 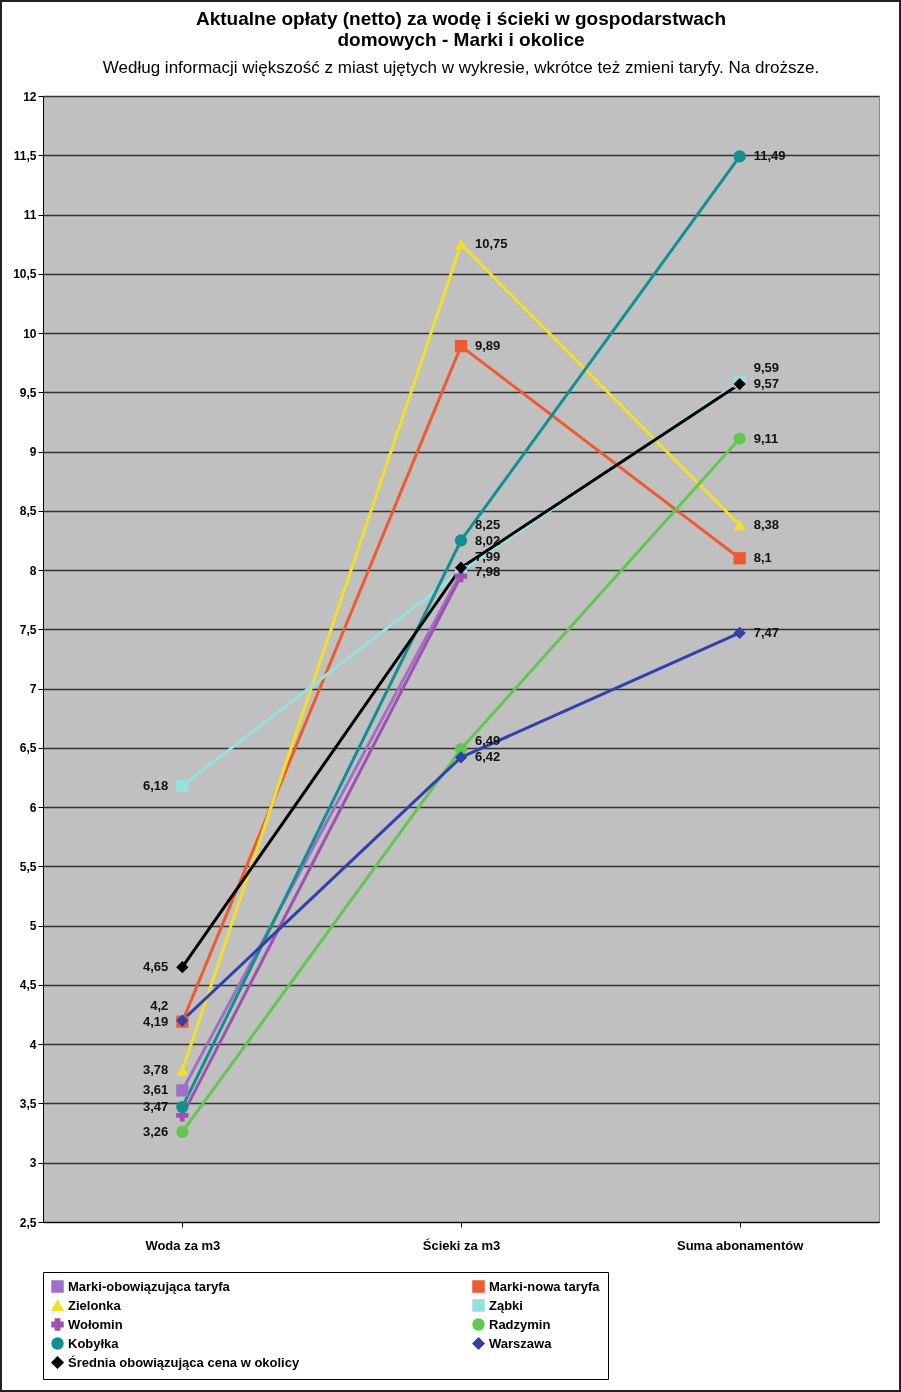 What do you see at coordinates (156, 1090) in the screenshot?
I see `data-label: 3,61` at bounding box center [156, 1090].